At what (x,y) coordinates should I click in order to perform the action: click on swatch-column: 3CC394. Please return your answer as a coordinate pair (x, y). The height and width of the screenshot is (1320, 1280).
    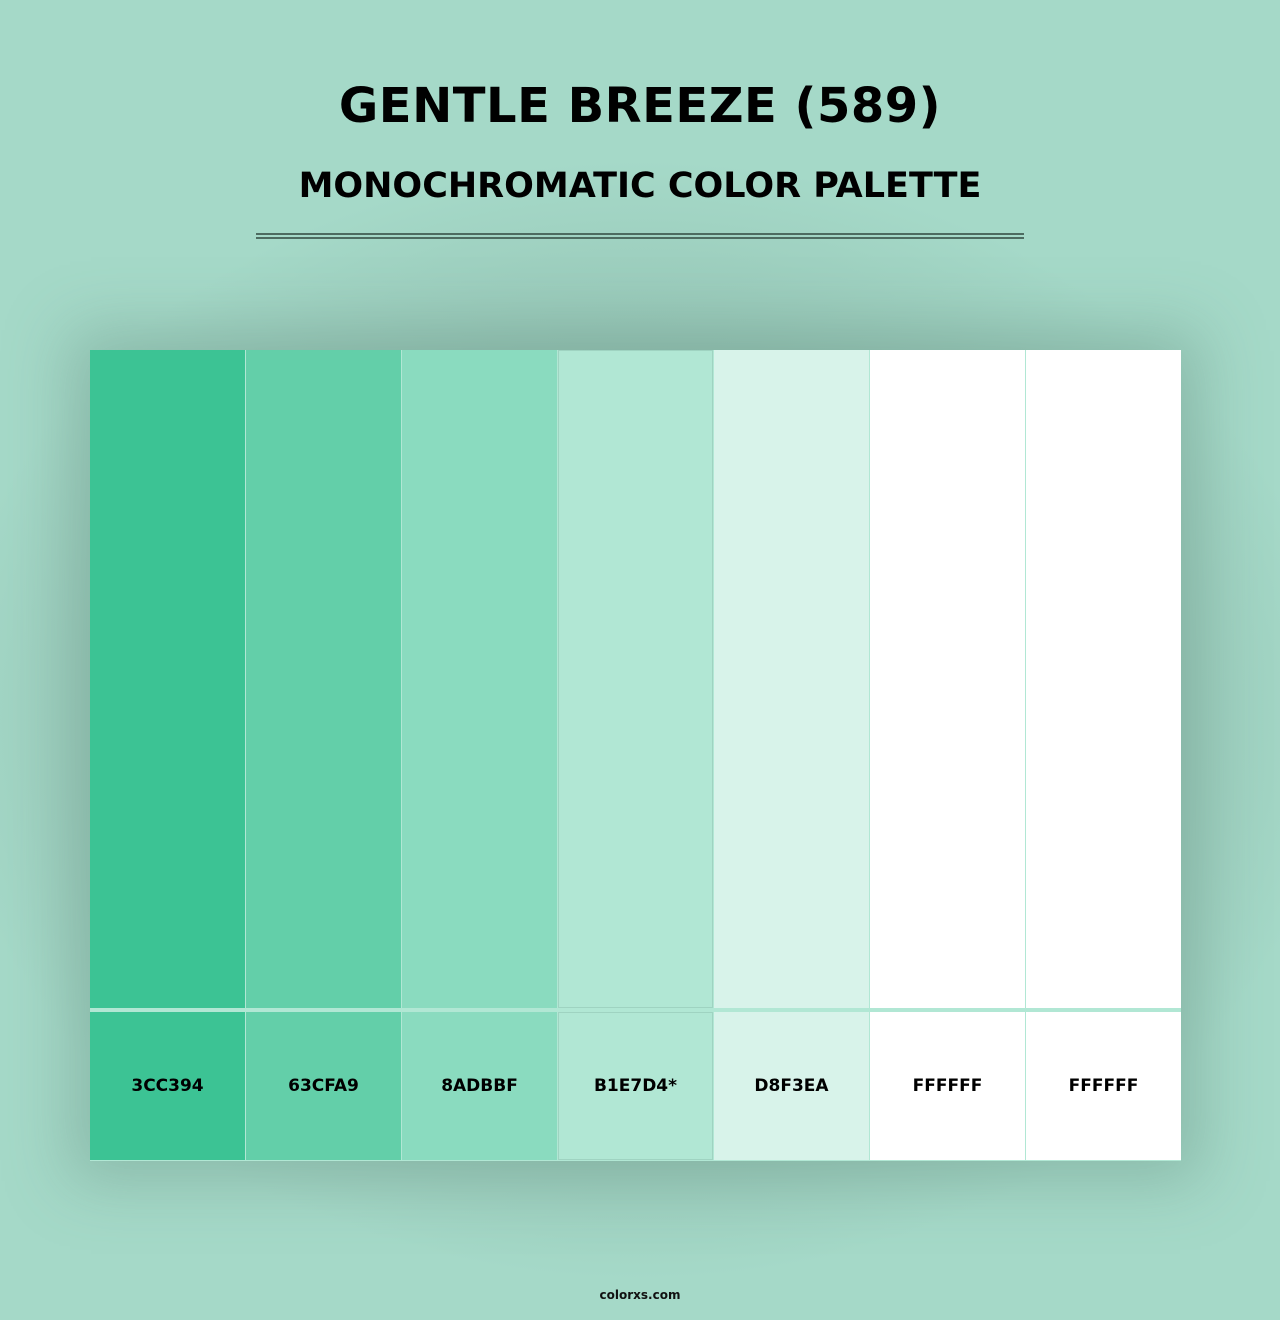
    Looking at the image, I should click on (167, 755).